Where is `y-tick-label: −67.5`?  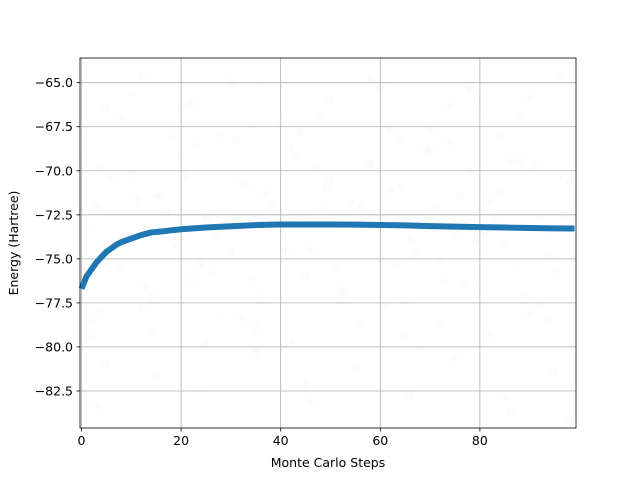 y-tick-label: −67.5 is located at coordinates (54, 126).